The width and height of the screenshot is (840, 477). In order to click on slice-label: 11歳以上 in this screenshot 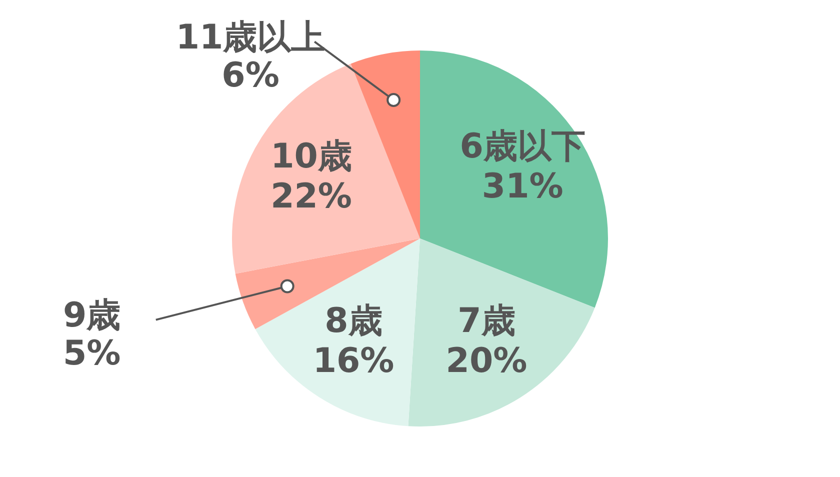, I will do `click(251, 38)`.